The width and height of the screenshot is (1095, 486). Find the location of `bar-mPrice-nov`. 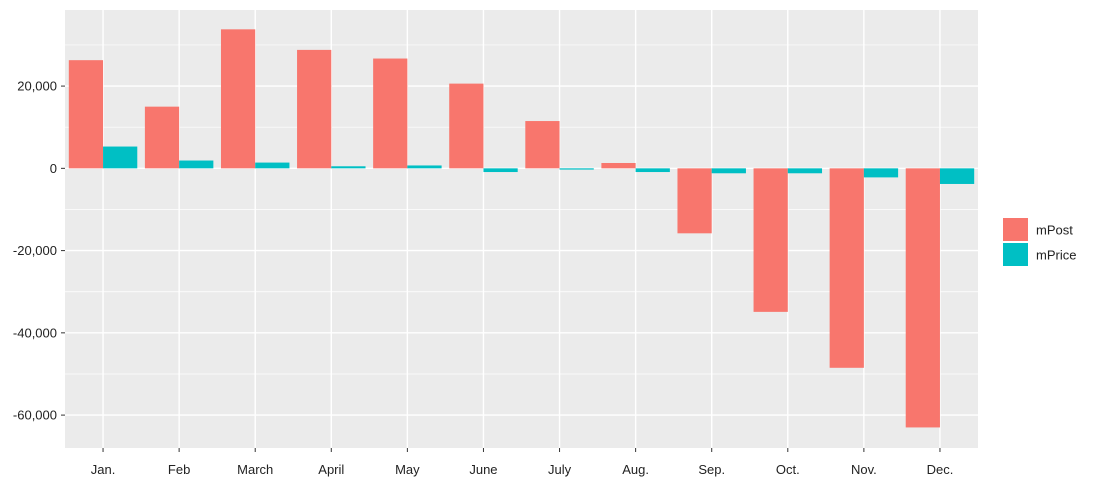

bar-mPrice-nov is located at coordinates (881, 172).